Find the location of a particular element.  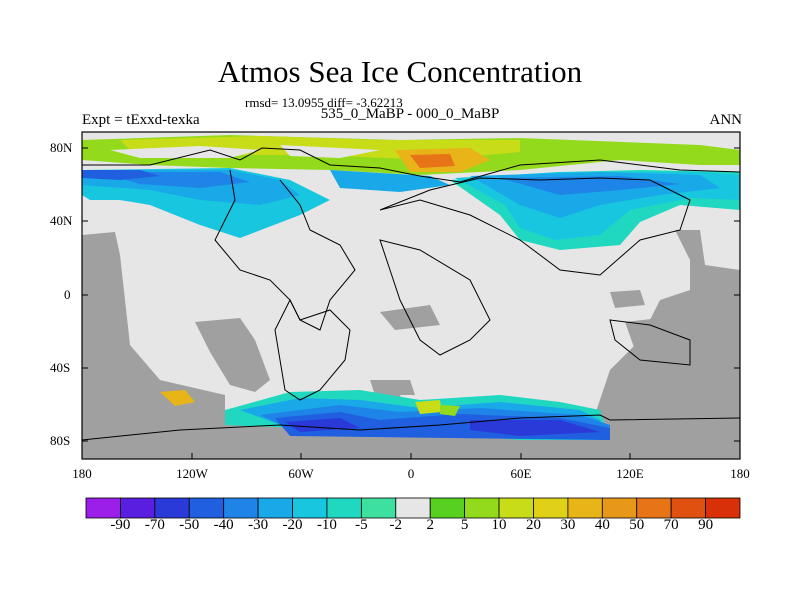

lat-label-40n: 40N is located at coordinates (61, 220).